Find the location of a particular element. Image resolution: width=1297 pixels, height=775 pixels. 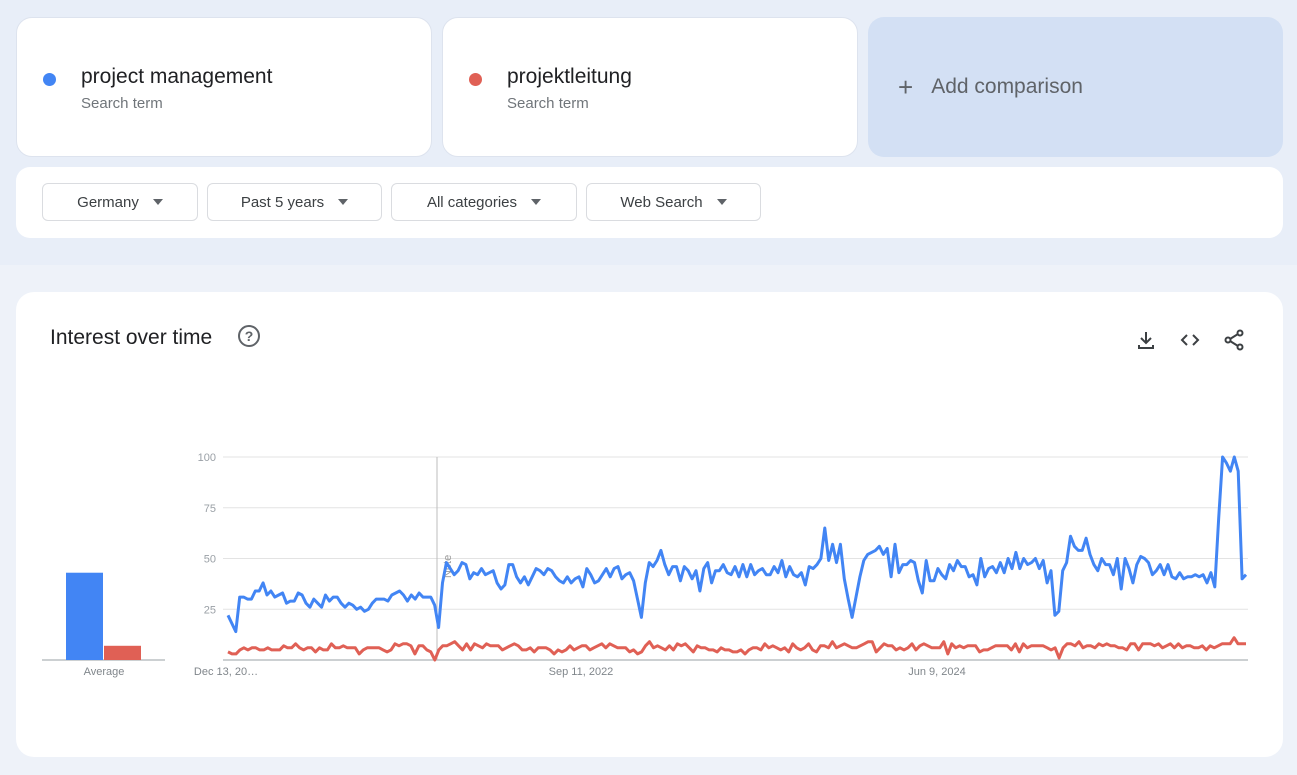

x-tick-label: Sep 11, 2022 is located at coordinates (581, 672).